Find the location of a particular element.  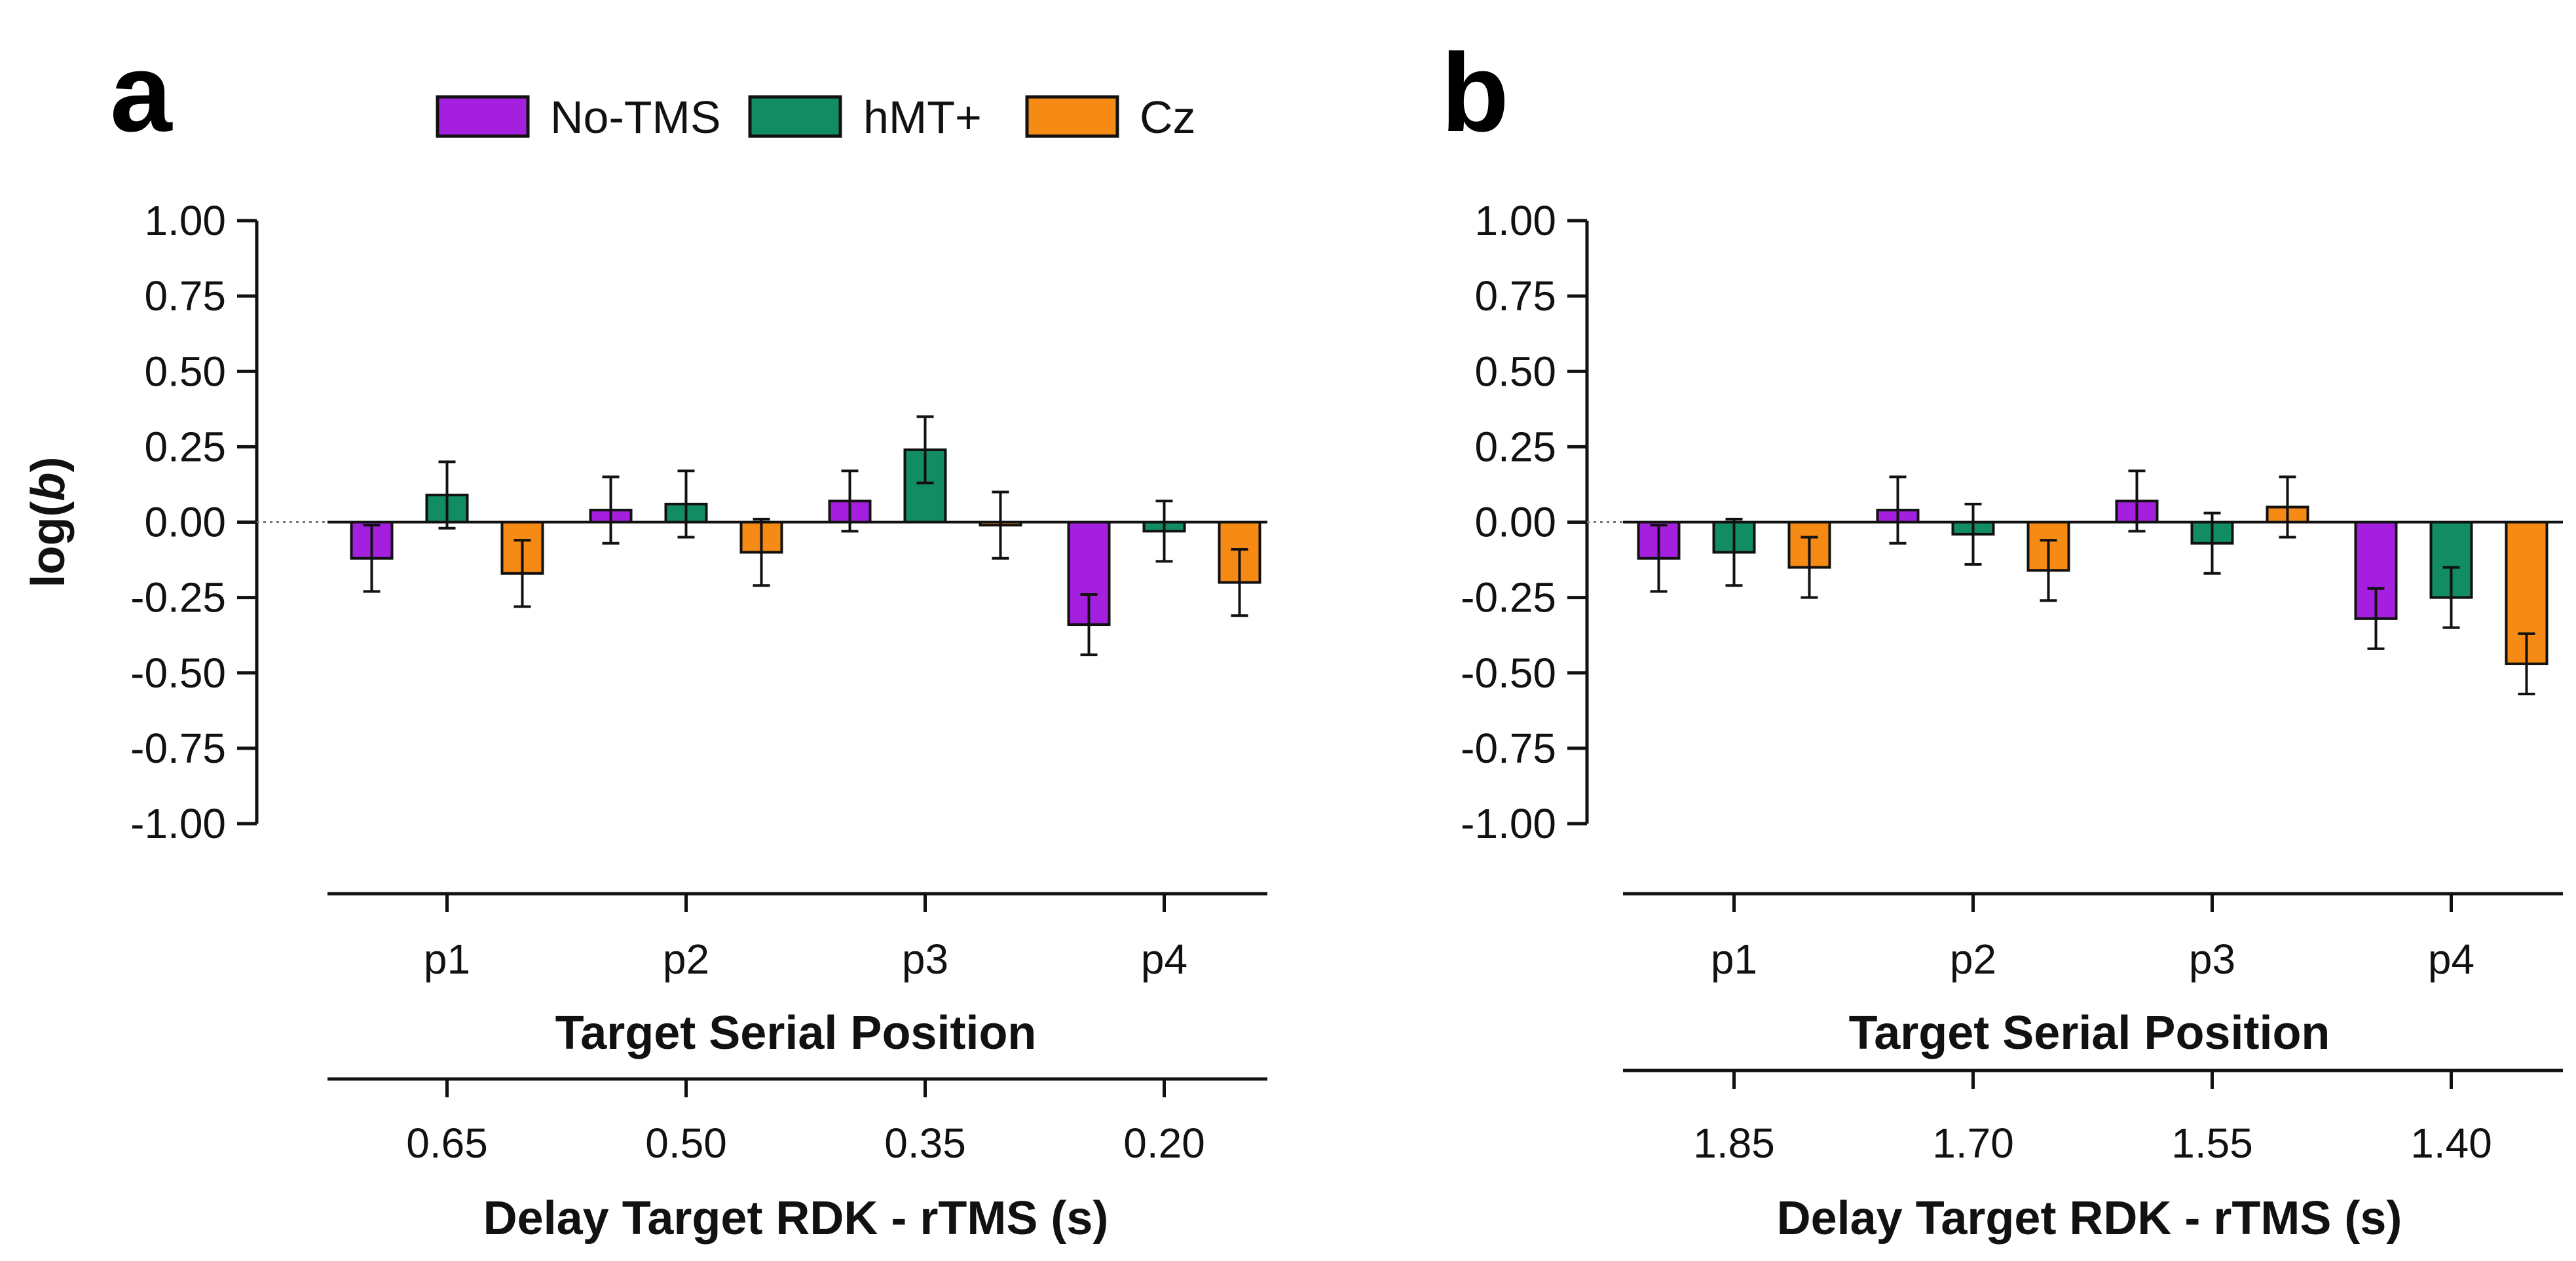

delay-tick-label: 1.55 is located at coordinates (2212, 1143).